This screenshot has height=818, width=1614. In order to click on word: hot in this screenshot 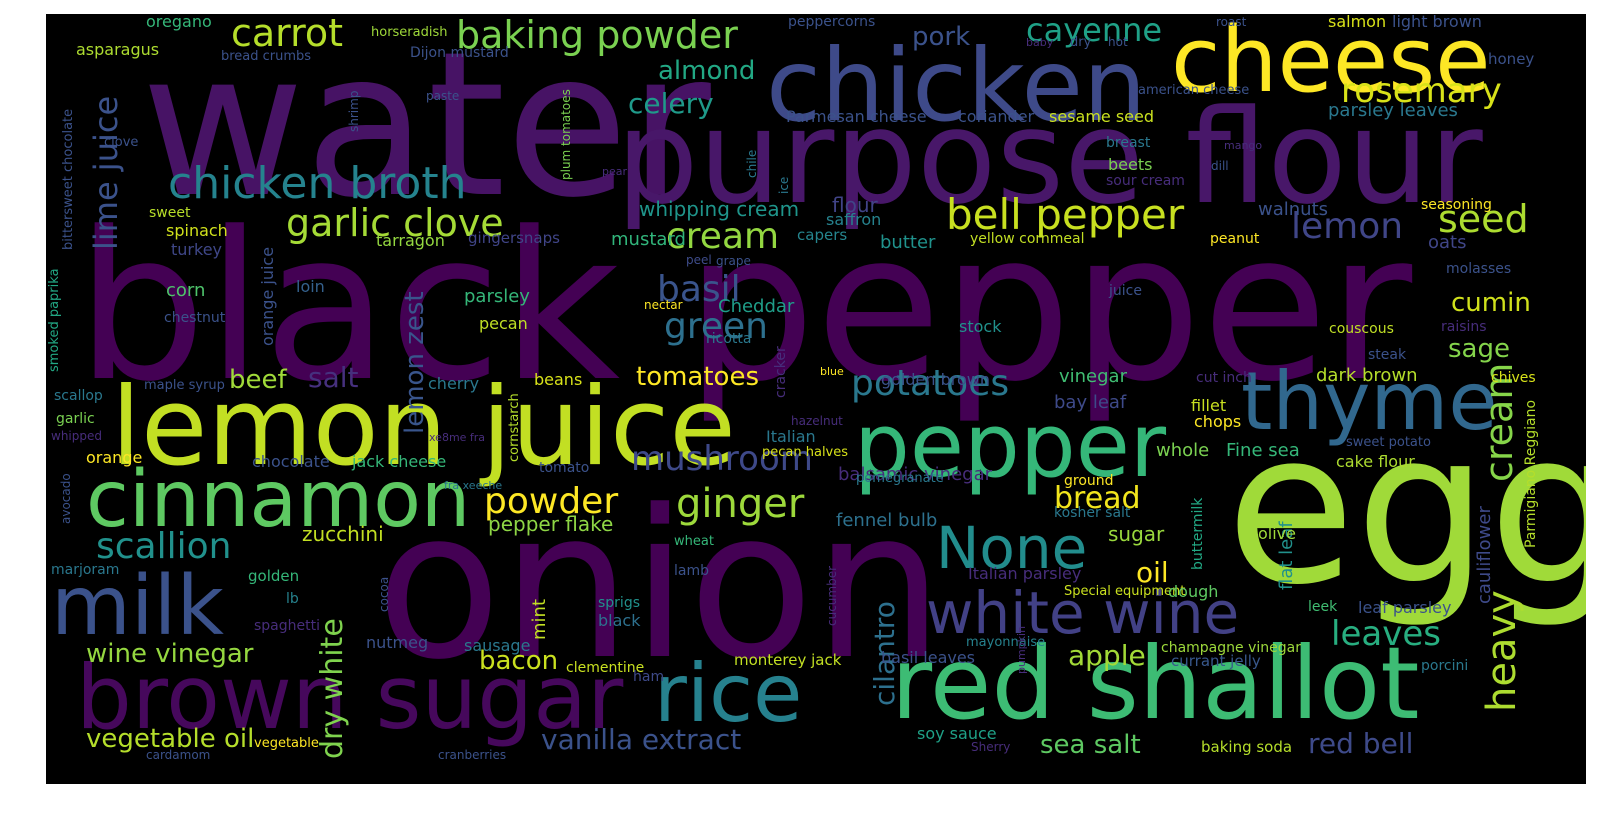, I will do `click(1118, 42)`.